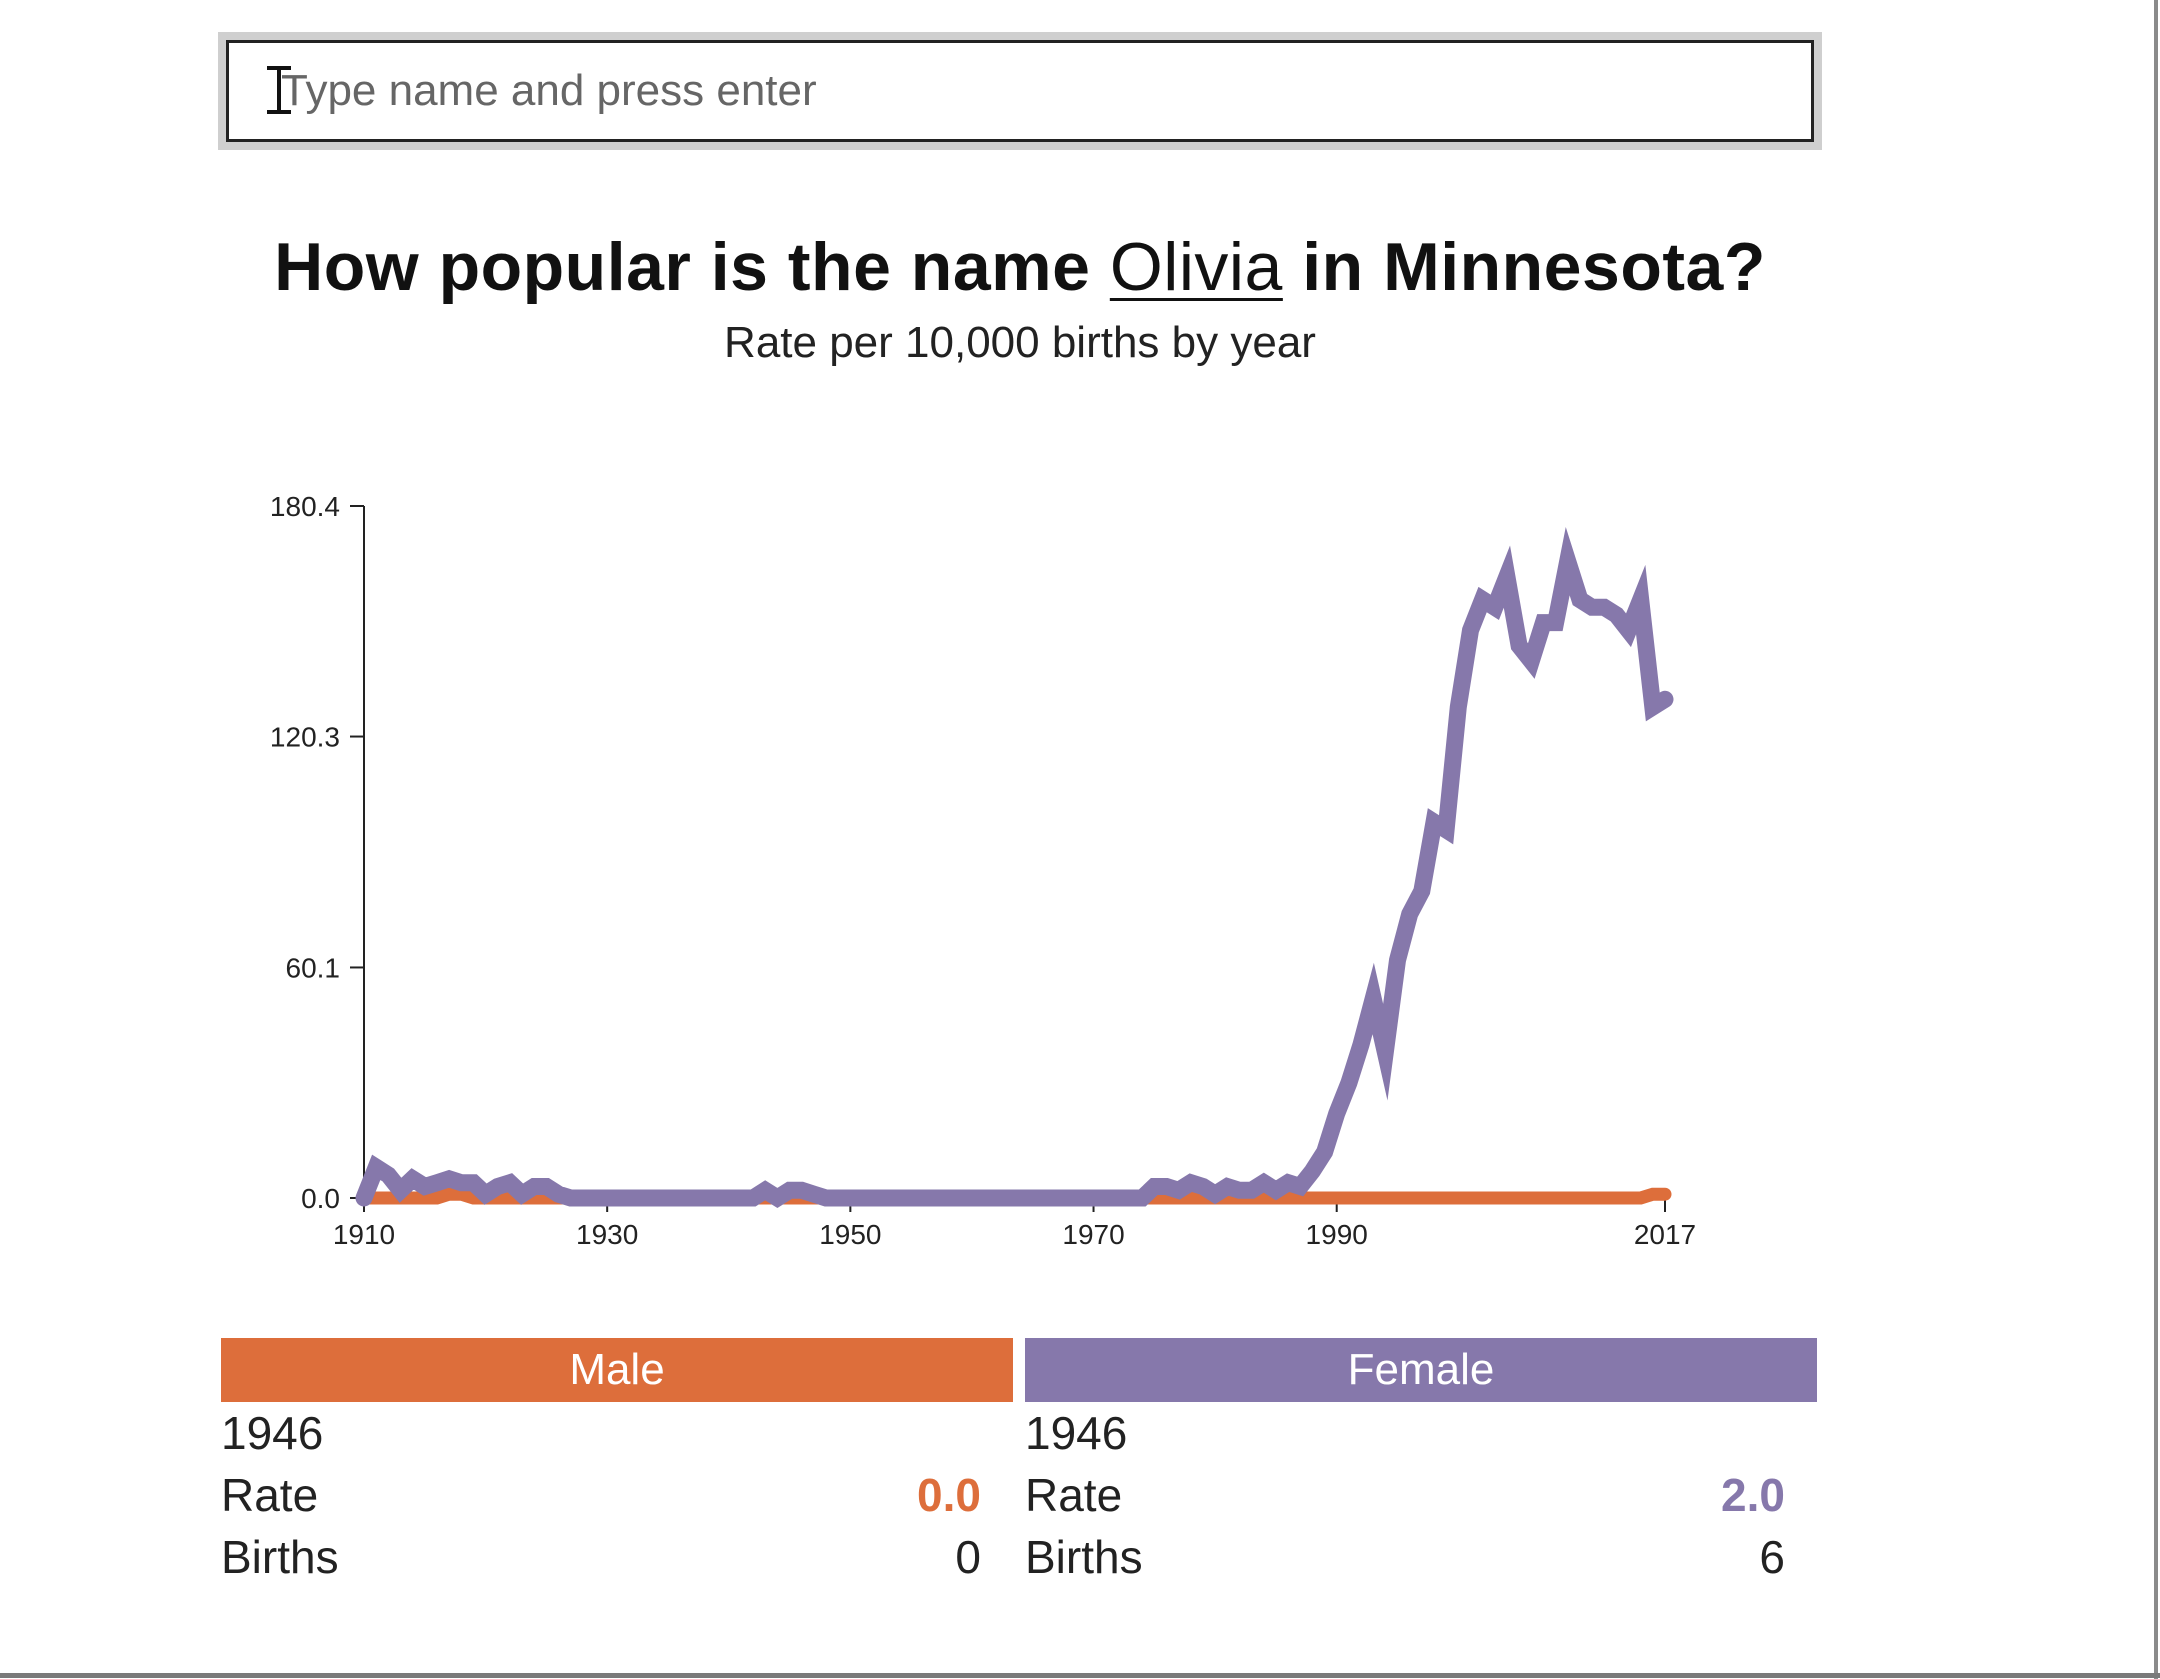 This screenshot has width=2160, height=1679. Describe the element at coordinates (1196, 267) in the screenshot. I see `title-name: Olivia` at that location.